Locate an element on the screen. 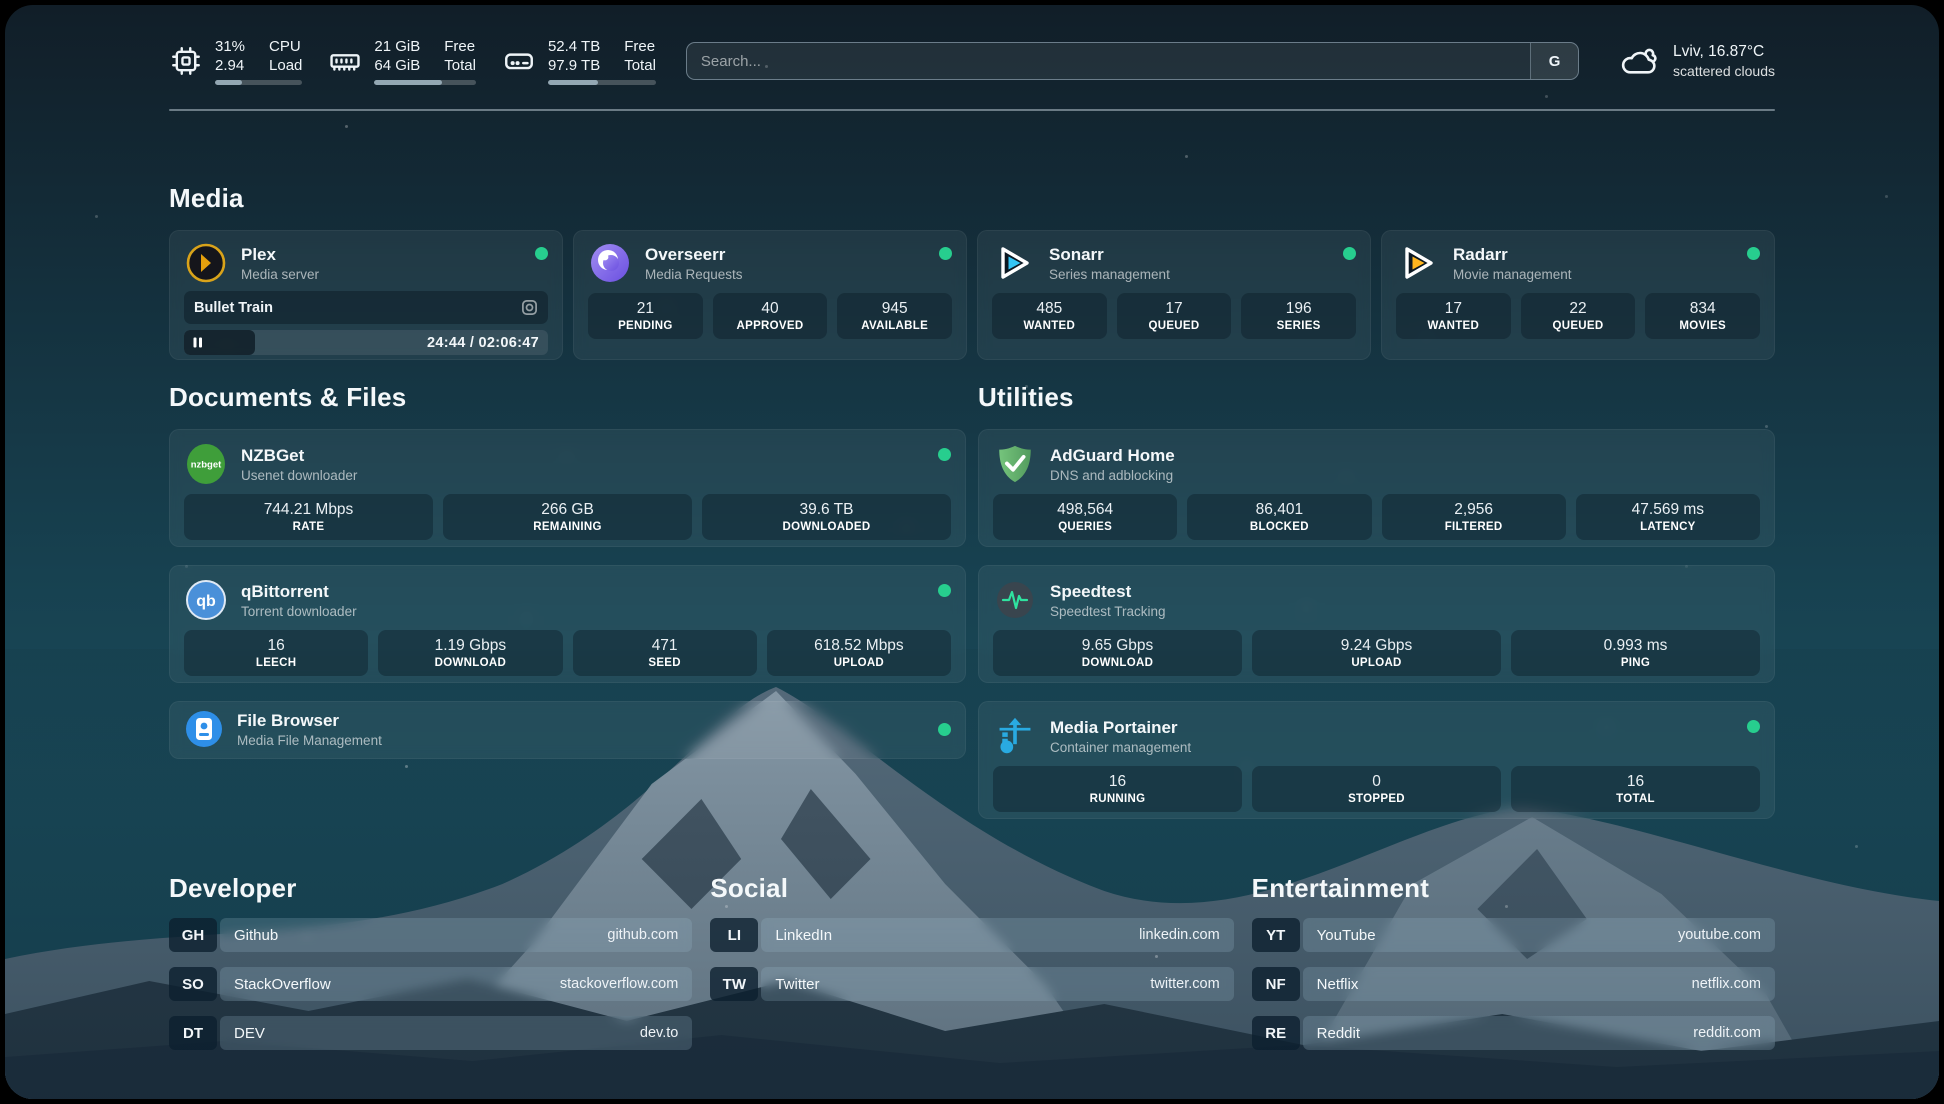  stat-download: 1.19 Gbps DOWNLOAD is located at coordinates (470, 653).